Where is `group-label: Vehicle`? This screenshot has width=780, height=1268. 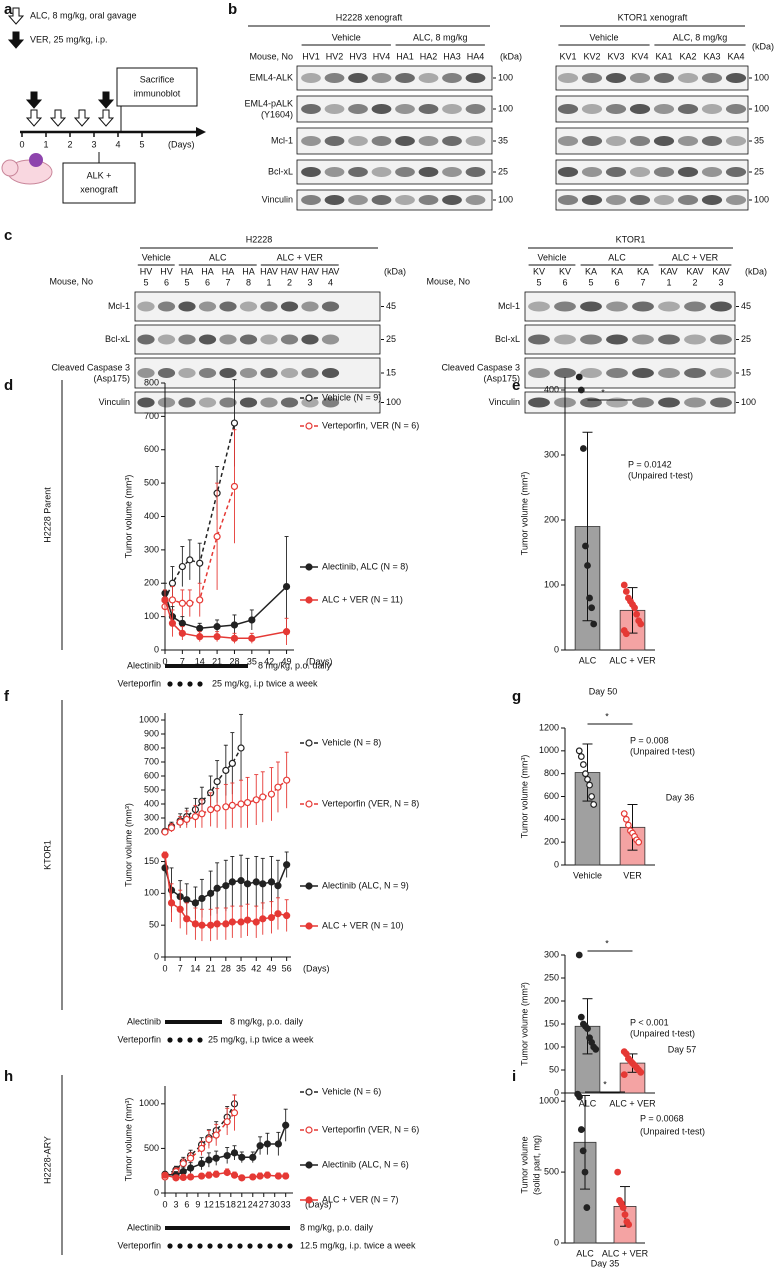
group-label: Vehicle is located at coordinates (346, 37).